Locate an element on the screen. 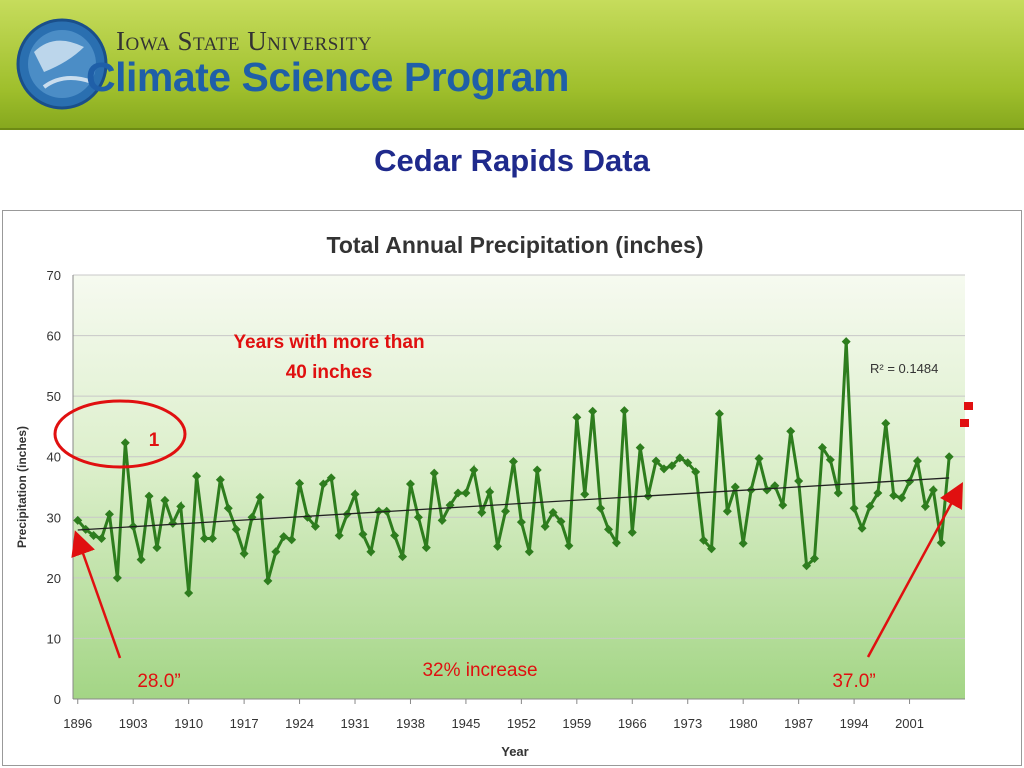 The height and width of the screenshot is (768, 1024). r-squared: R² = 0.1484 is located at coordinates (904, 368).